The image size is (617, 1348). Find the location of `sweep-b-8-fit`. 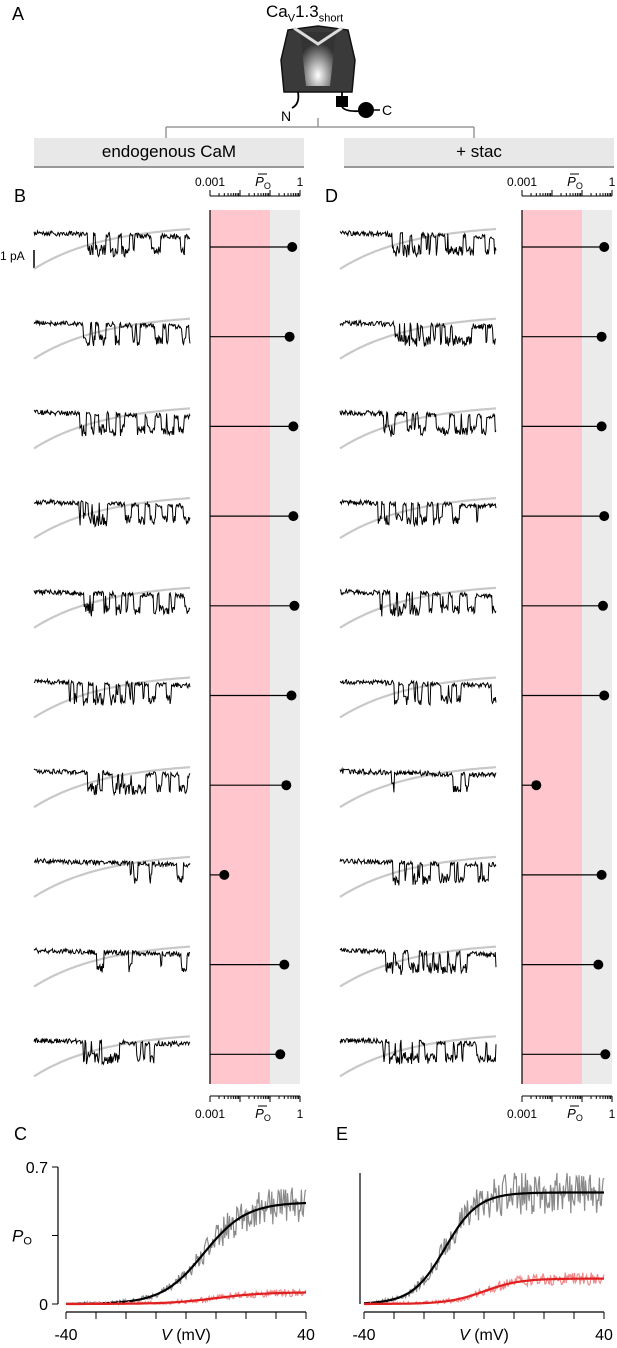

sweep-b-8-fit is located at coordinates (112, 876).